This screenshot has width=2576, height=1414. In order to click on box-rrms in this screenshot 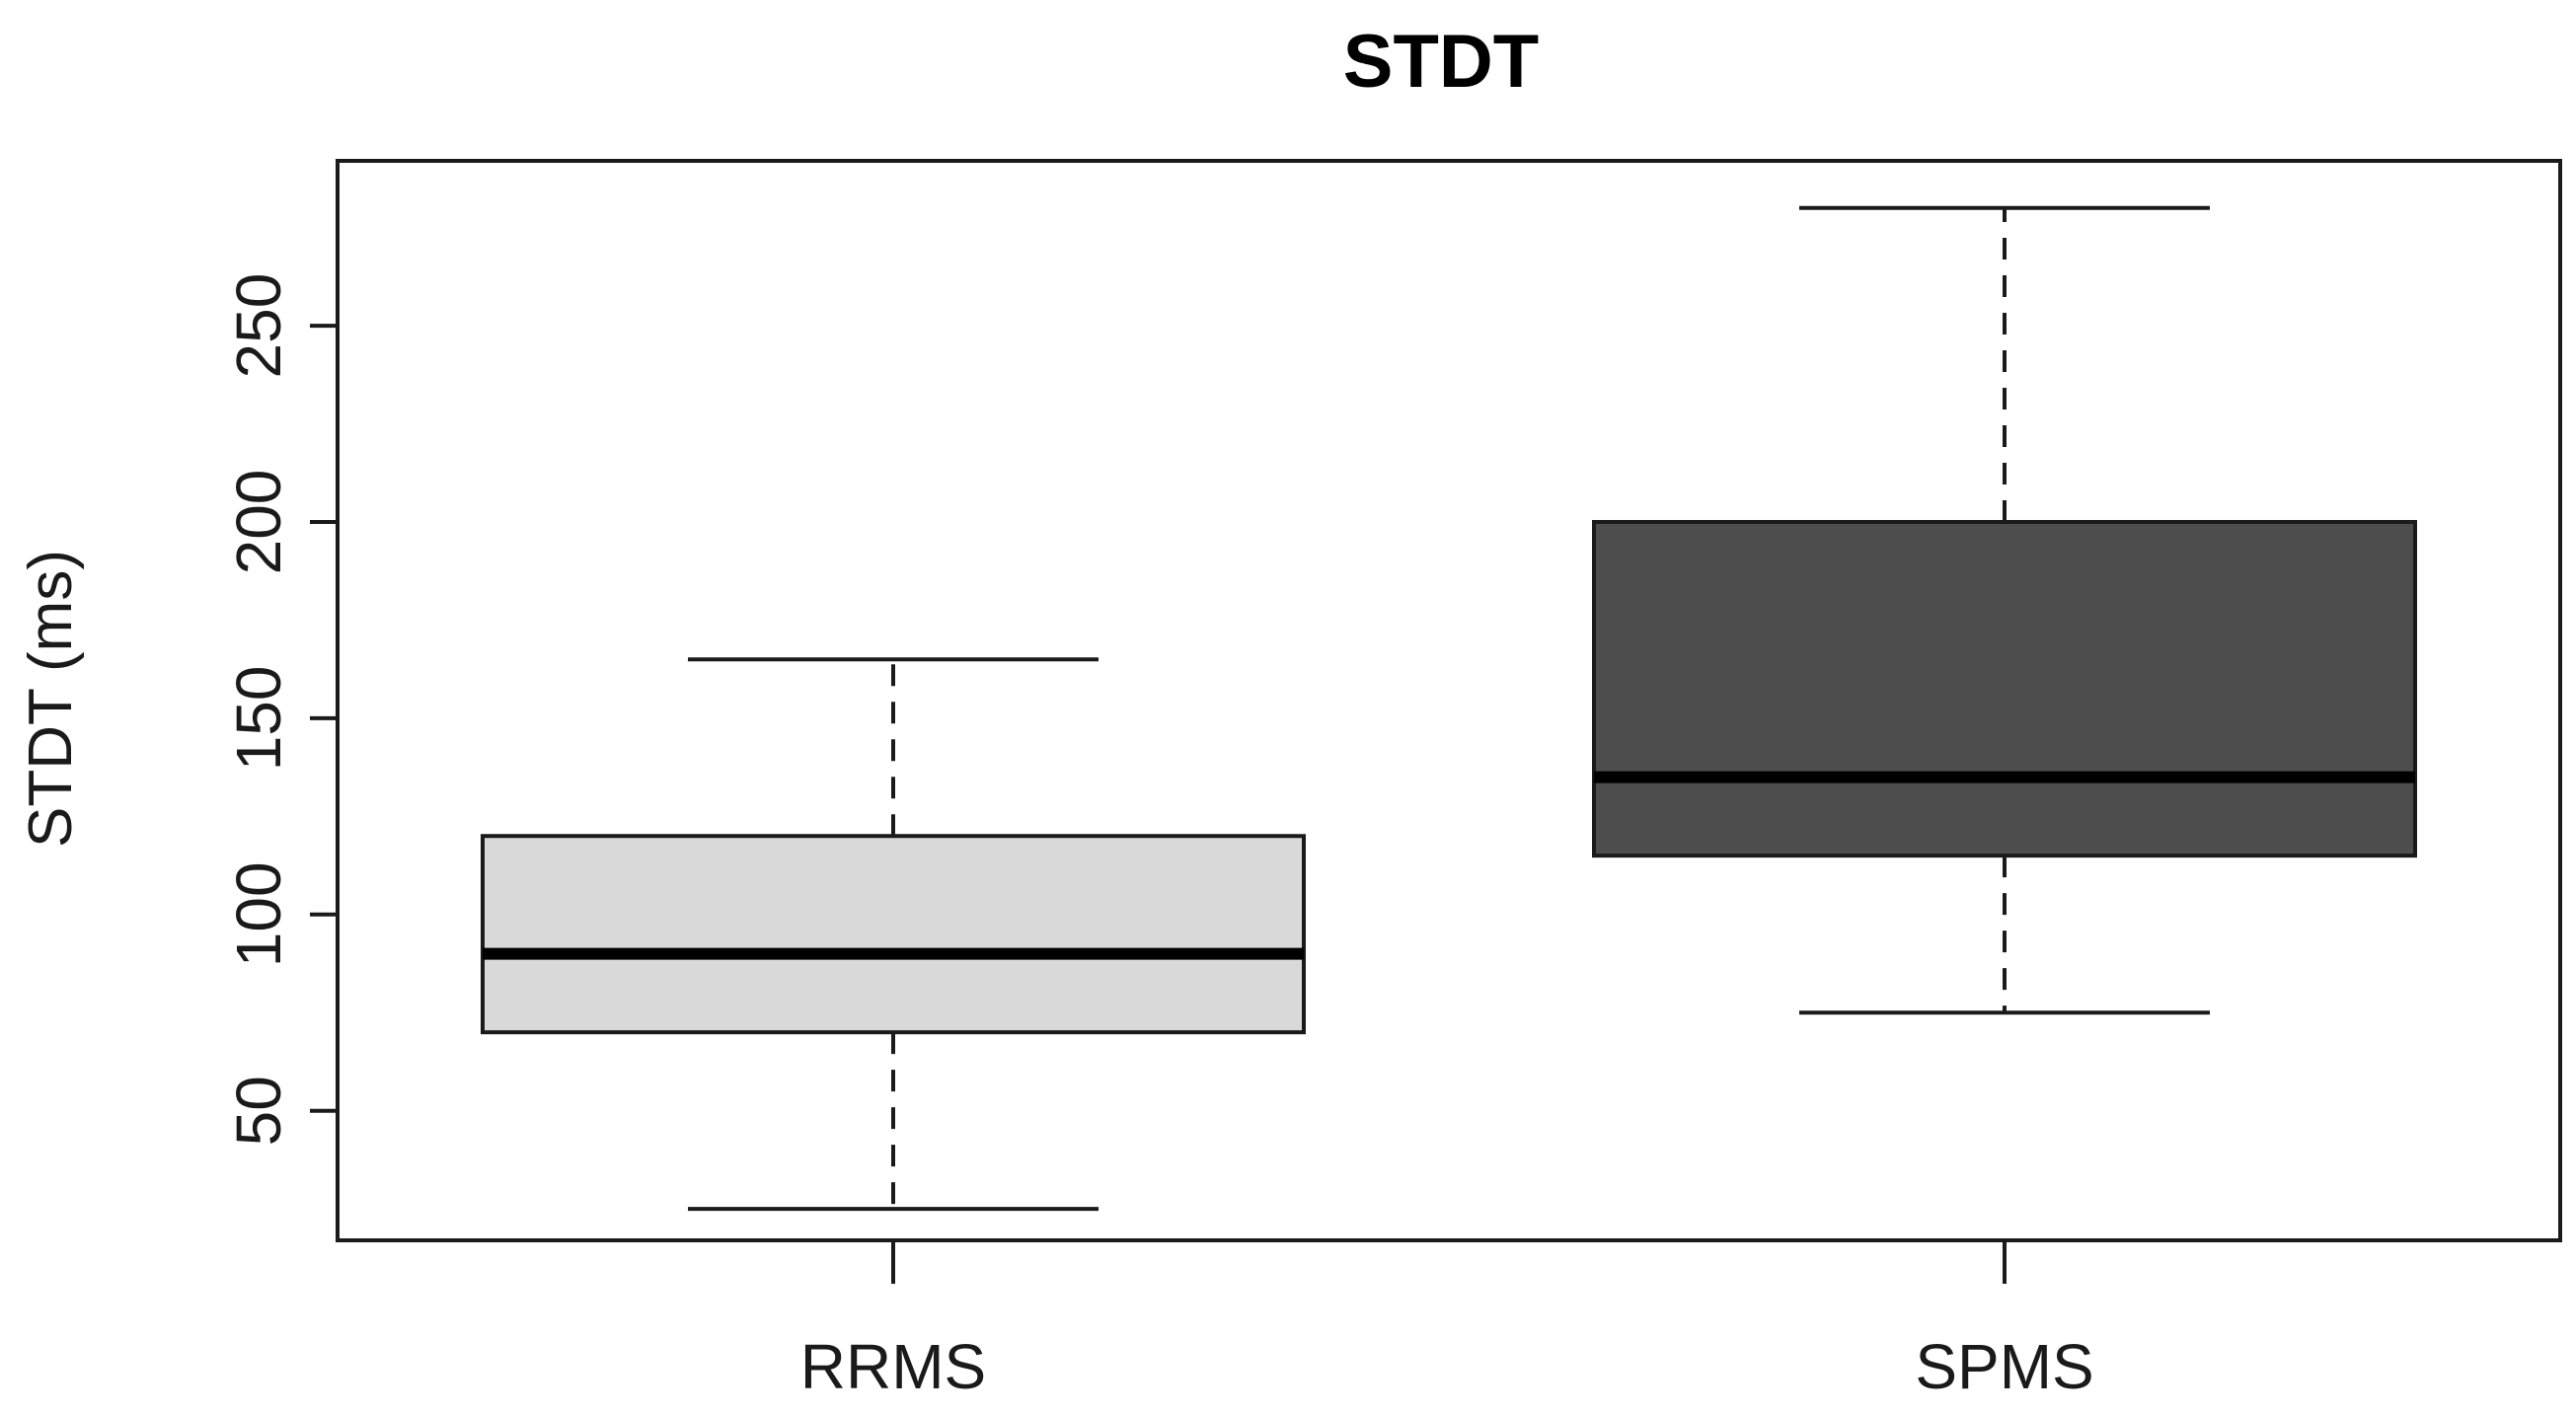, I will do `click(893, 934)`.